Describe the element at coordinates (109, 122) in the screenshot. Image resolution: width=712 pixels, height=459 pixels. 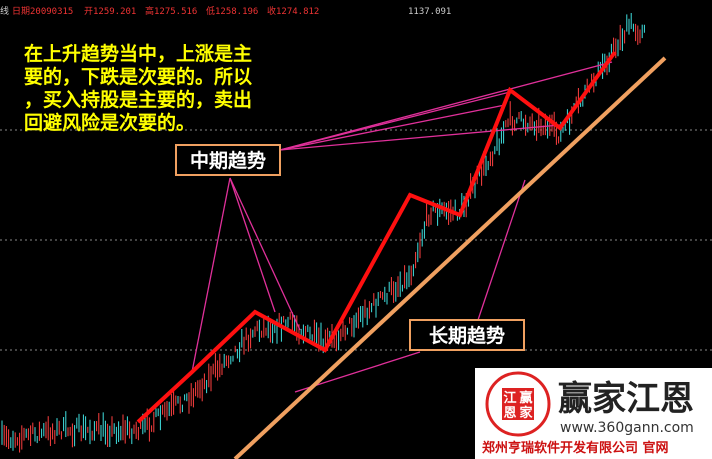
I see `note-line: 回避风险是次要的。` at that location.